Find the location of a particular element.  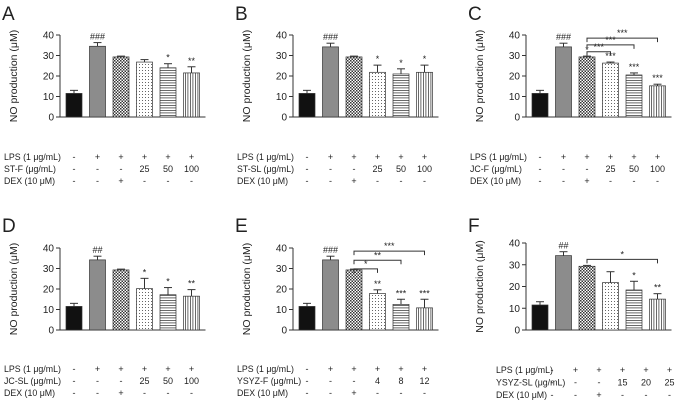

bracket-label: * is located at coordinates (622, 254).